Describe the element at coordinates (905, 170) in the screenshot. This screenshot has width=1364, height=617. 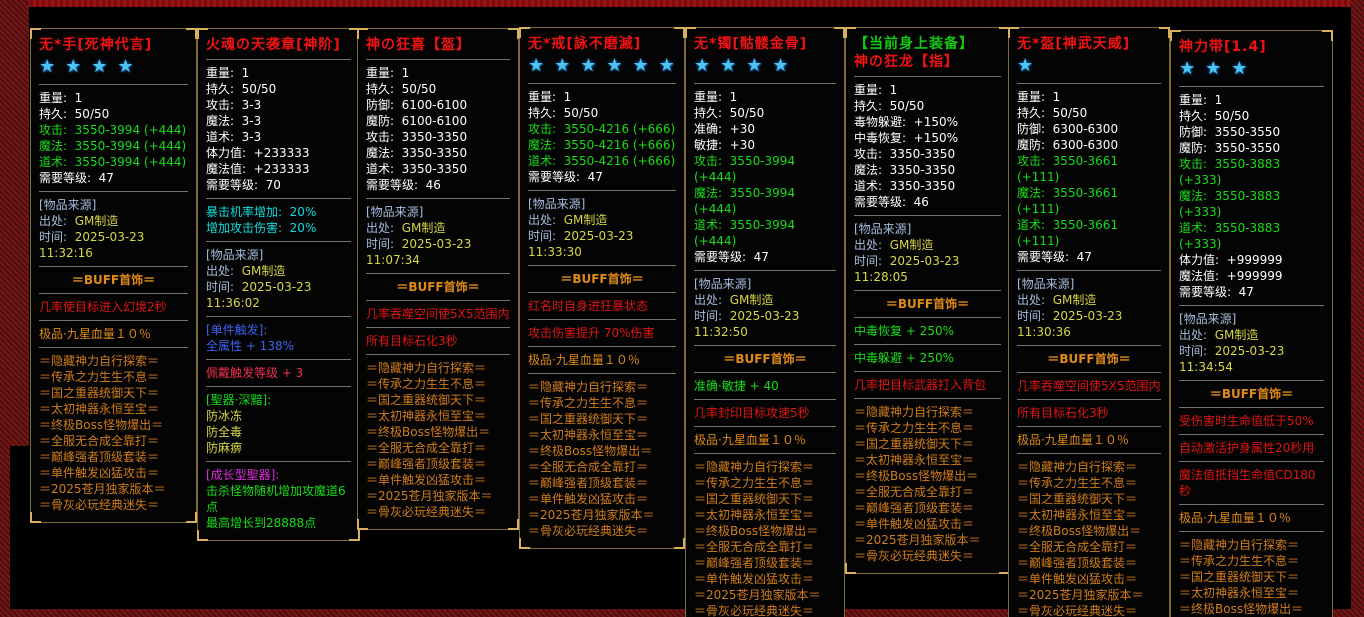
I see `text-part: 魔法: 3350-3350` at that location.